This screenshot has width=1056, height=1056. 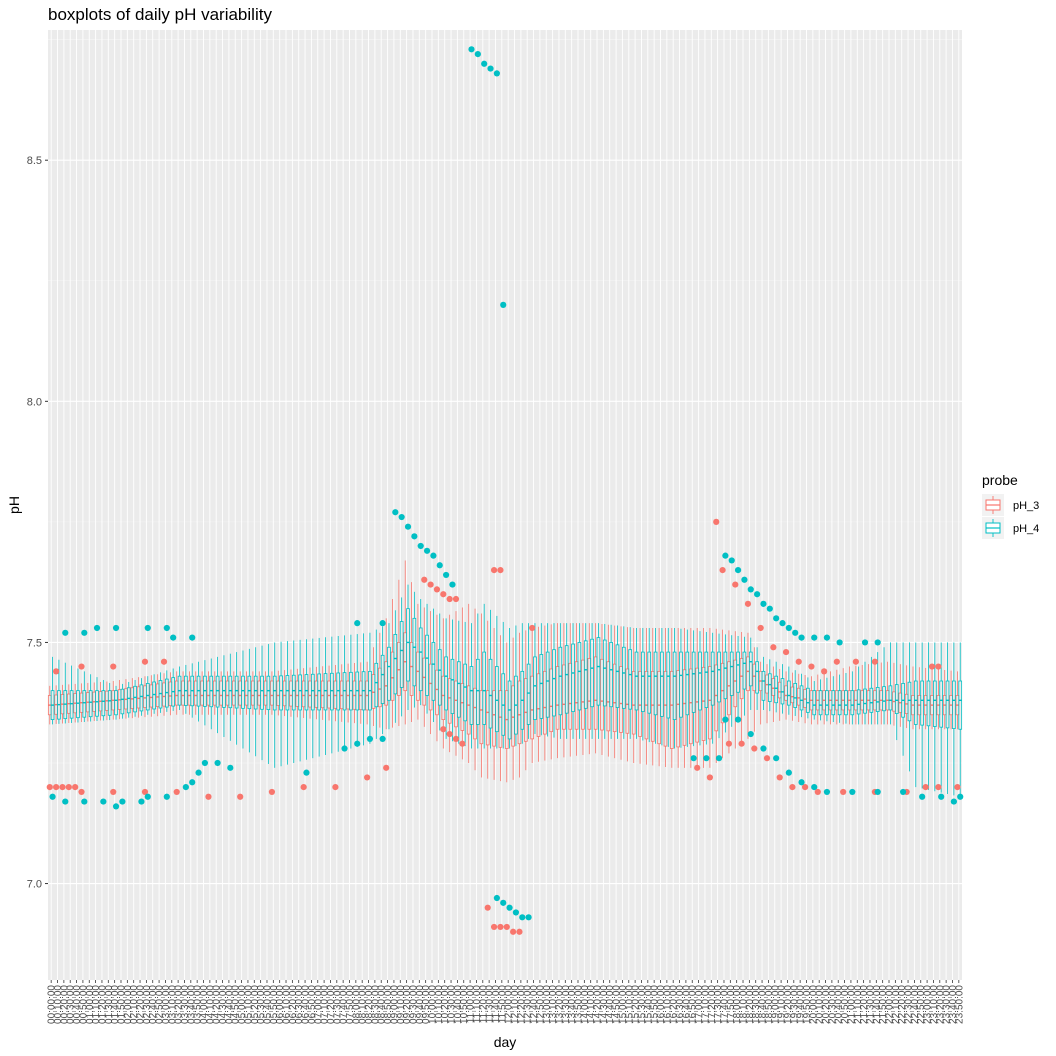 What do you see at coordinates (604, 1004) in the screenshot?
I see `x-tick-label: 14:30:00` at bounding box center [604, 1004].